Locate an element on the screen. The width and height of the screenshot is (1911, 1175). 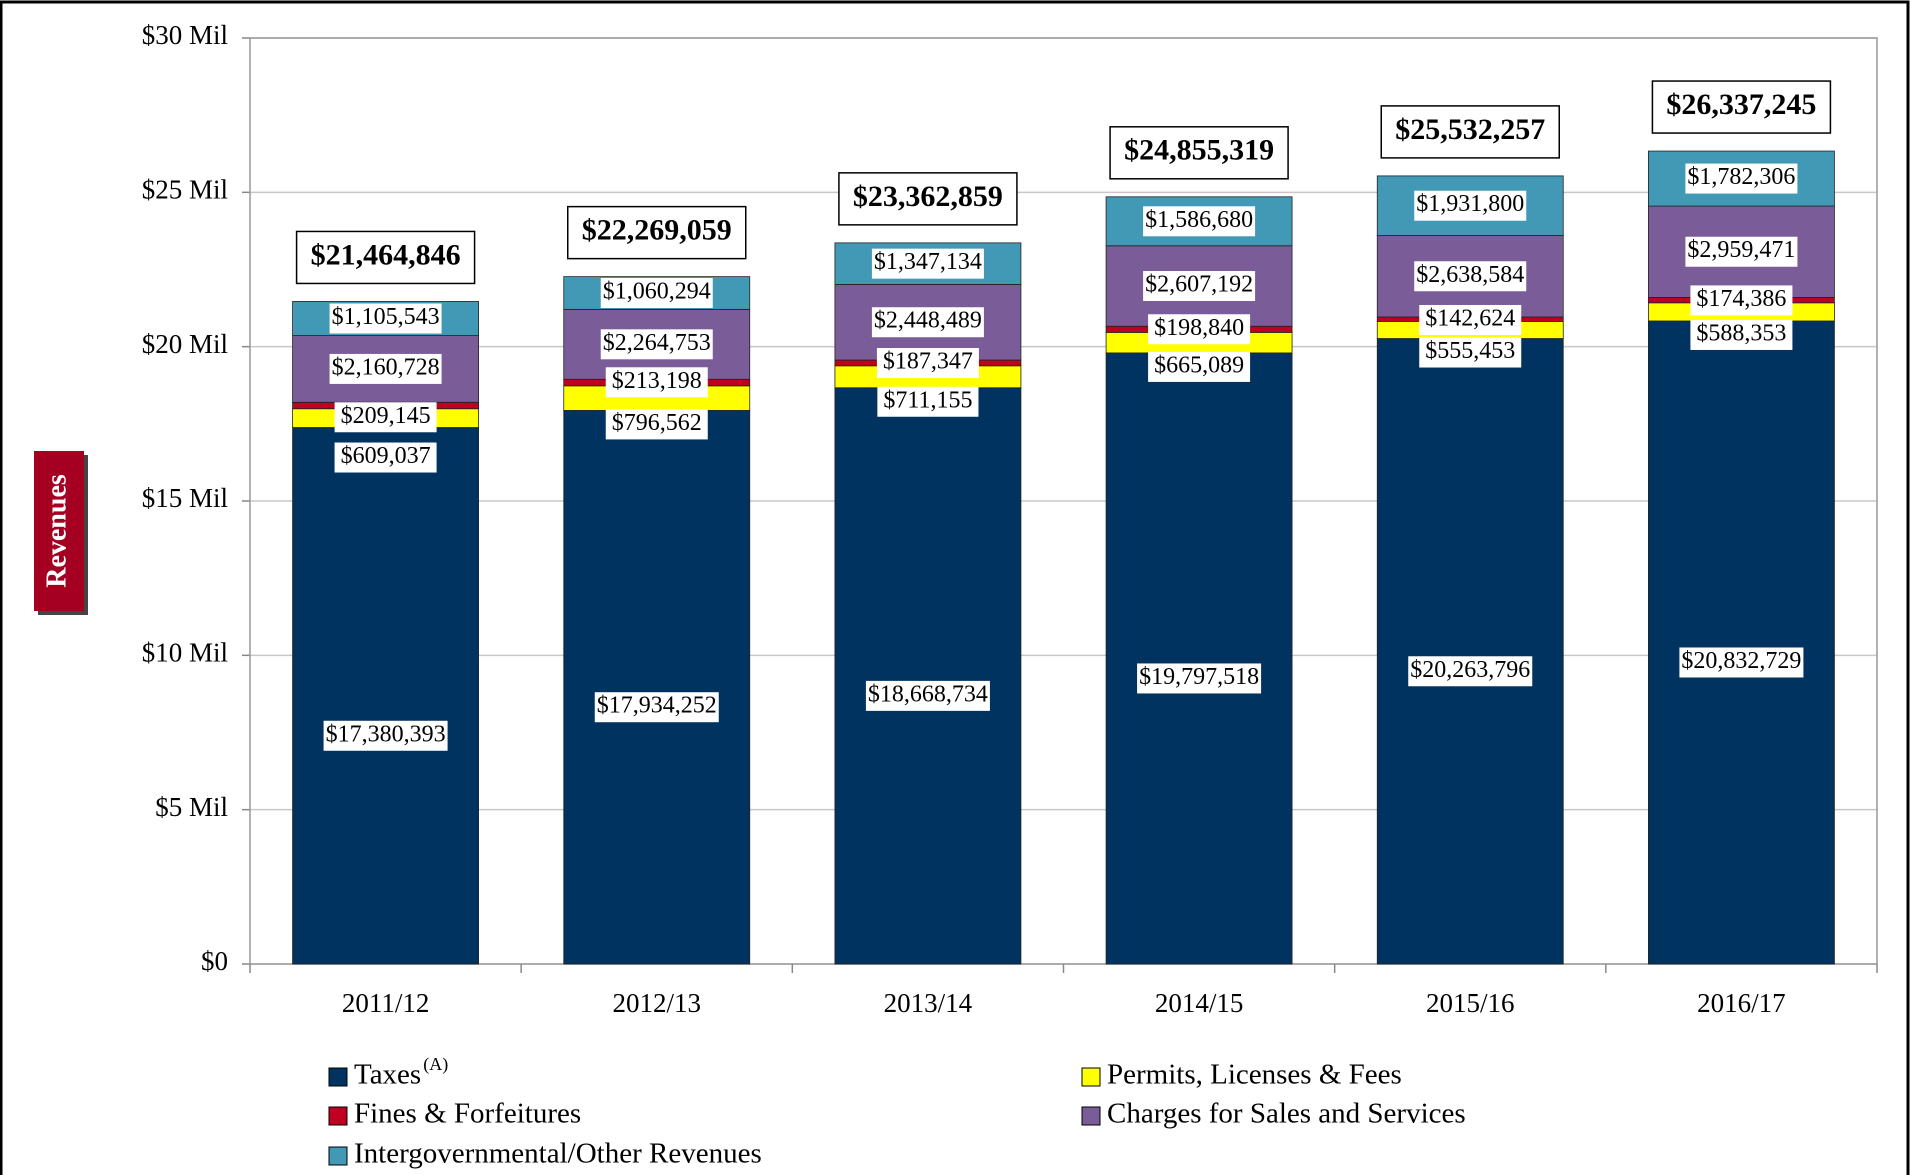
data-label-text: $2,160,728 is located at coordinates (386, 367).